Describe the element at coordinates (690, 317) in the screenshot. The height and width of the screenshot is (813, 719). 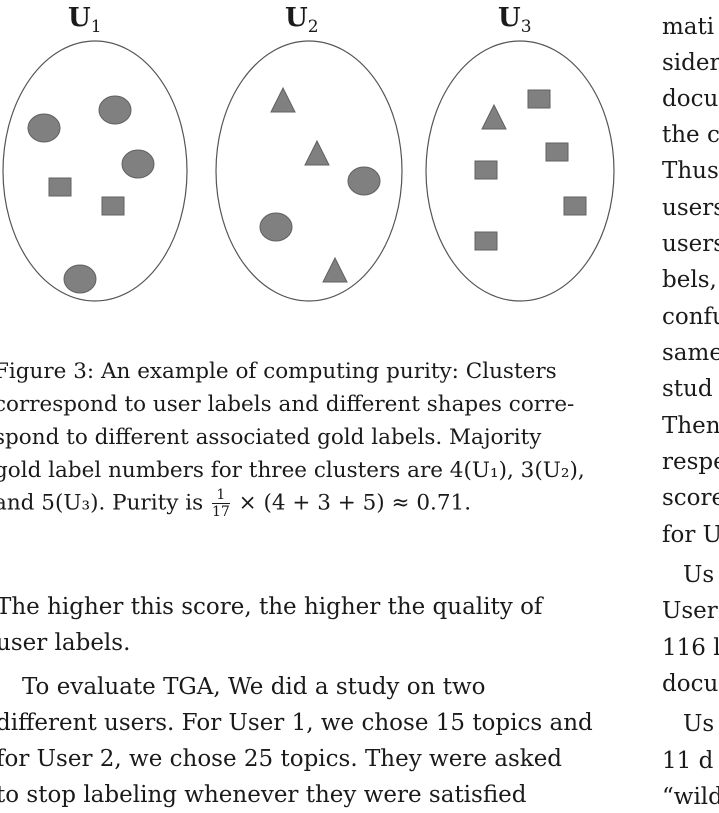
I see `right-column-line: confu` at that location.